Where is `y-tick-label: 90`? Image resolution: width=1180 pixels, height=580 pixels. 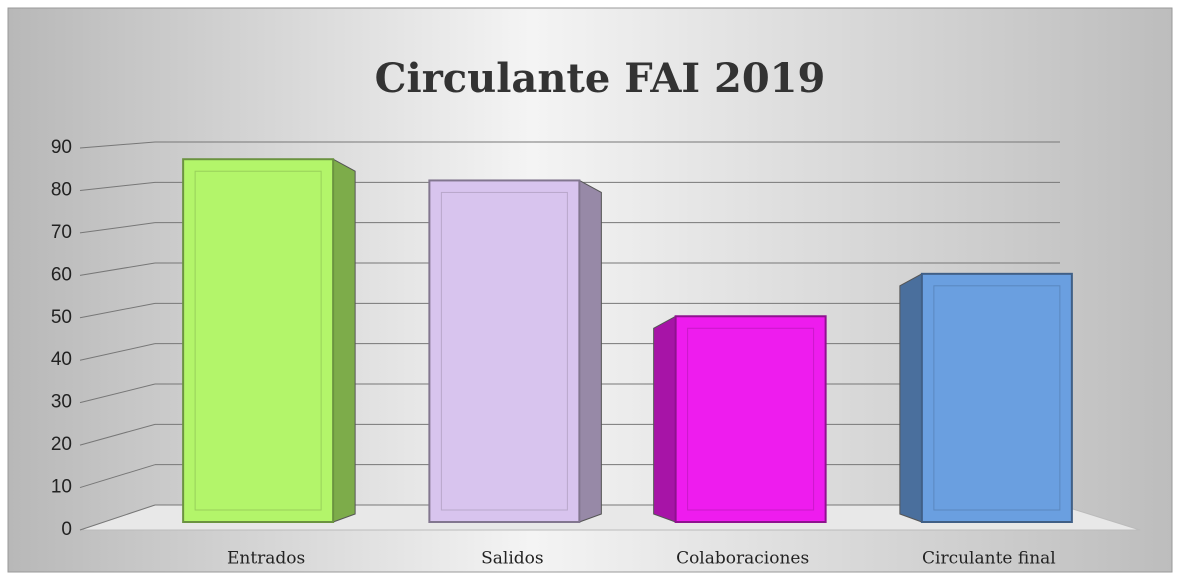
y-tick-label: 90 is located at coordinates (61, 147).